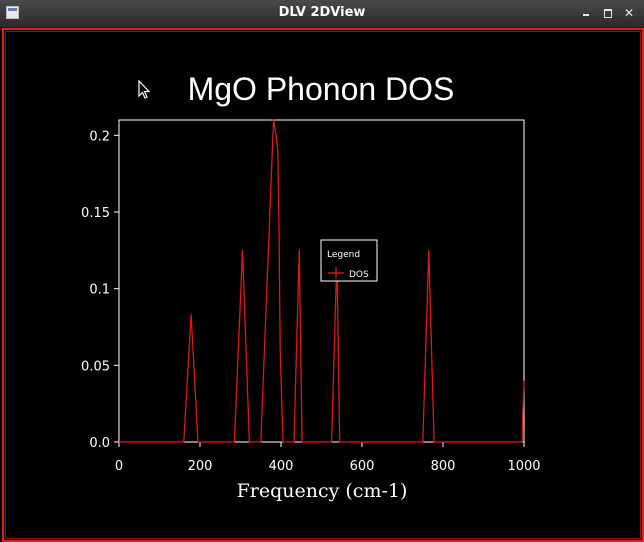 Image resolution: width=644 pixels, height=542 pixels. What do you see at coordinates (629, 13) in the screenshot?
I see `close-icon: ✕` at bounding box center [629, 13].